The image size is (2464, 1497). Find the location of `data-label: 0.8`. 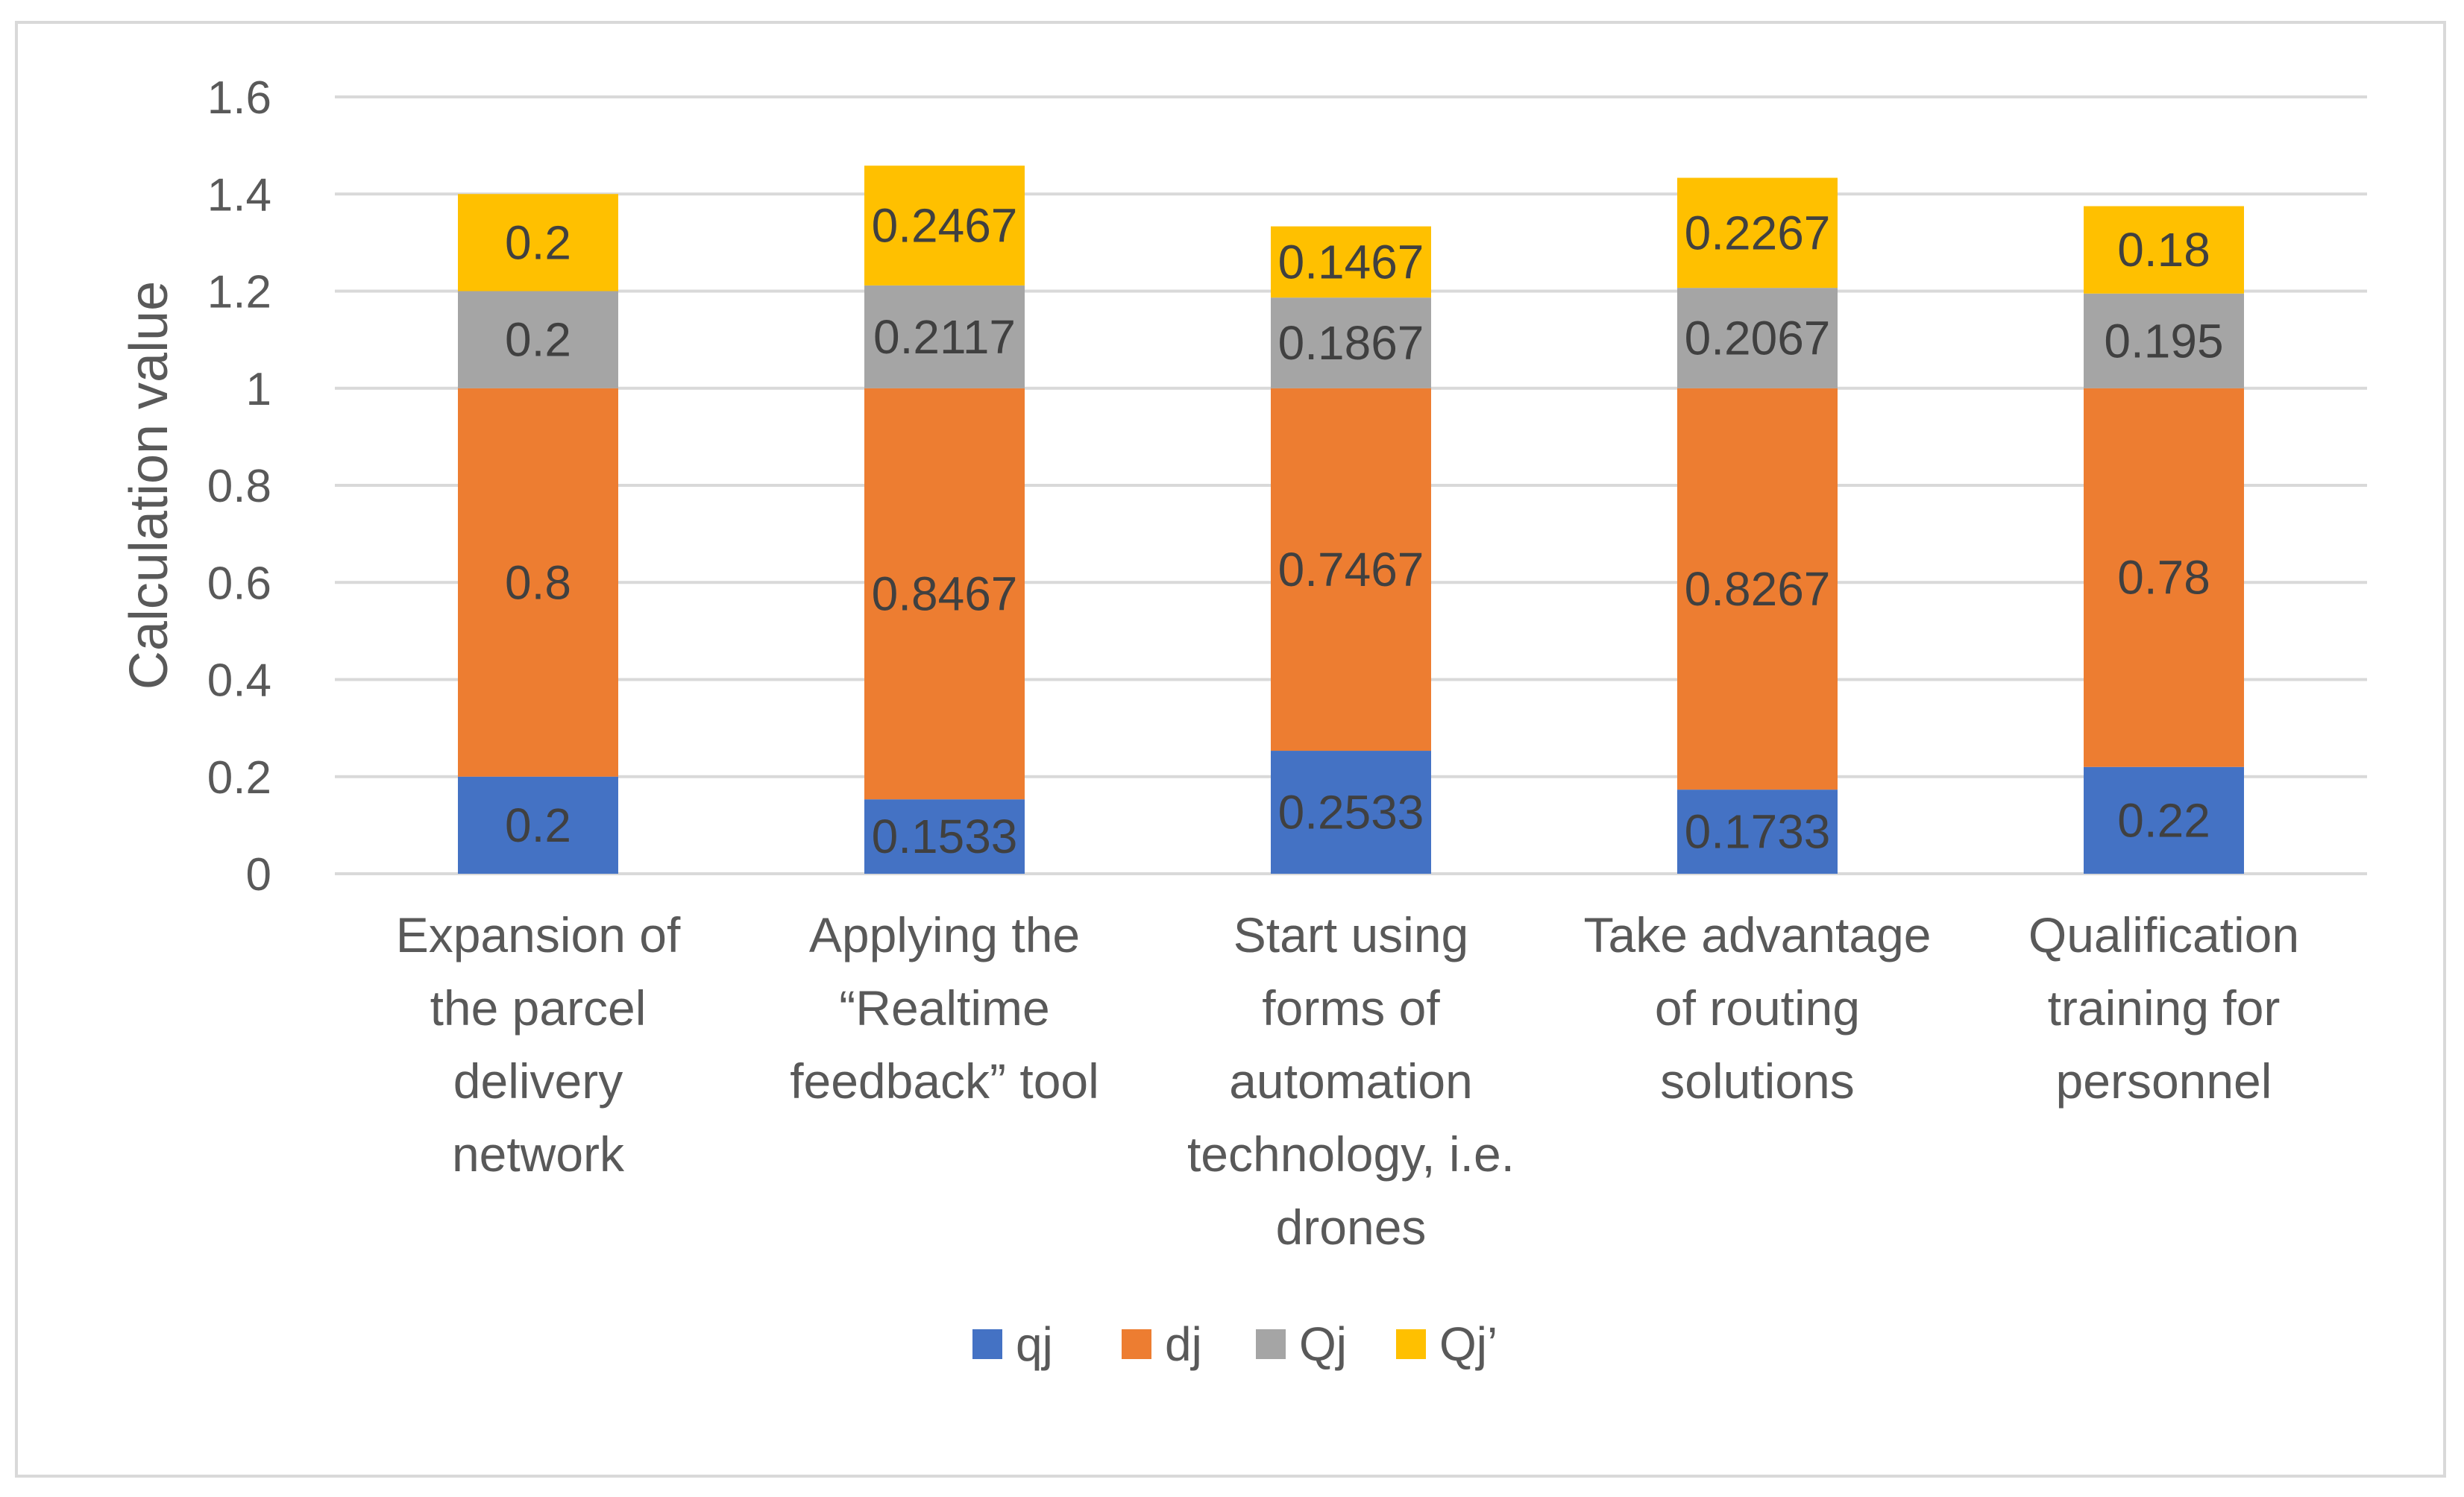

data-label: 0.8 is located at coordinates (538, 582).